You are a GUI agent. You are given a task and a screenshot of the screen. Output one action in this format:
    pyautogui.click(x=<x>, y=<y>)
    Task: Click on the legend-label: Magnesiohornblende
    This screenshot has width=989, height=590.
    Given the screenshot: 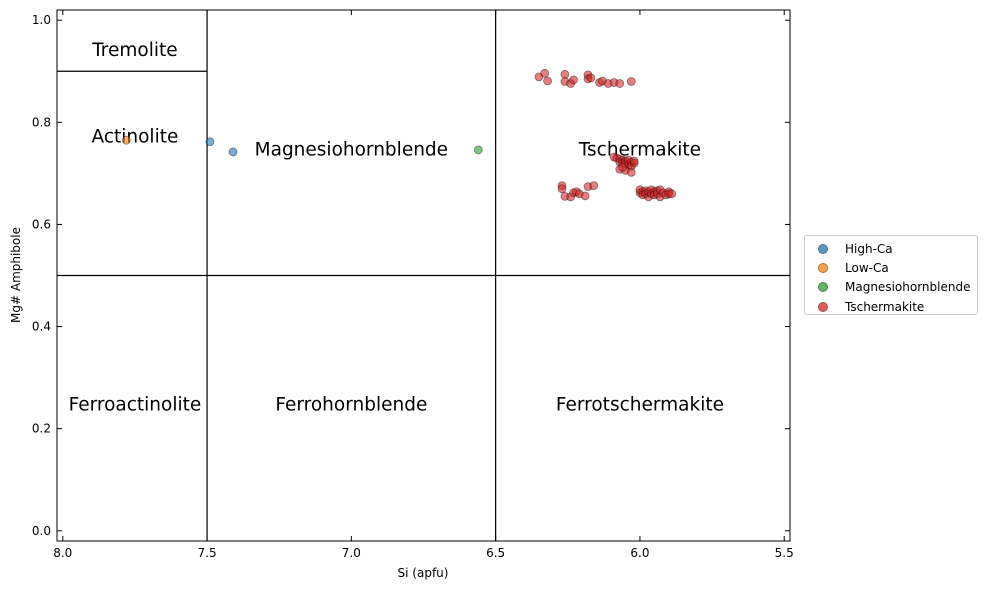 What is the action you would take?
    pyautogui.click(x=908, y=287)
    